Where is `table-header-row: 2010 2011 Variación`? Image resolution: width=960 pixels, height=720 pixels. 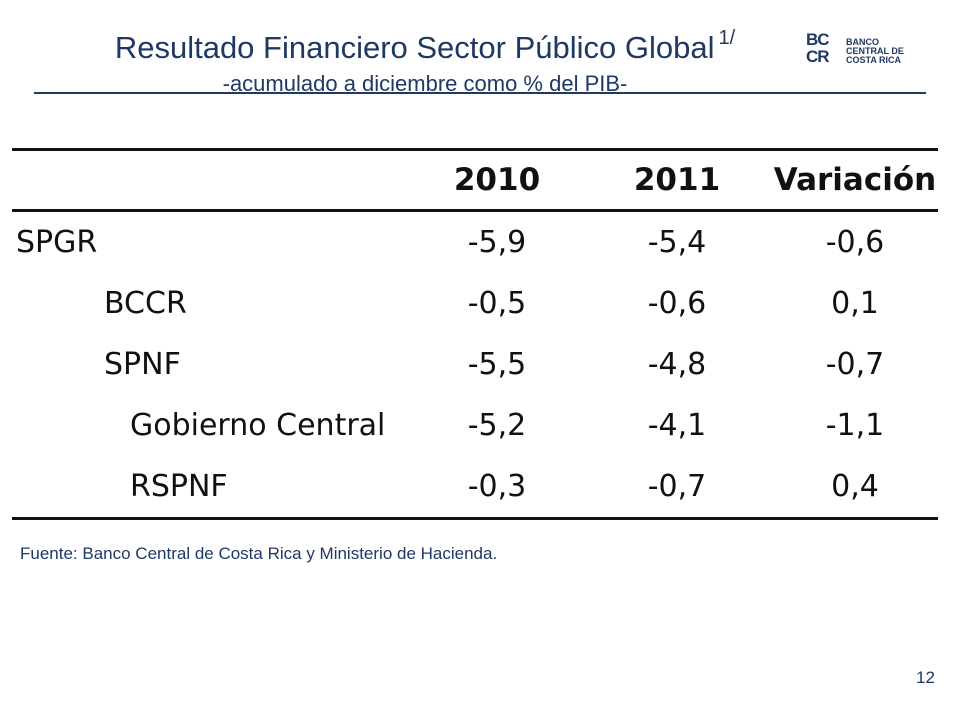
table-header-row: 2010 2011 Variación is located at coordinates (475, 180).